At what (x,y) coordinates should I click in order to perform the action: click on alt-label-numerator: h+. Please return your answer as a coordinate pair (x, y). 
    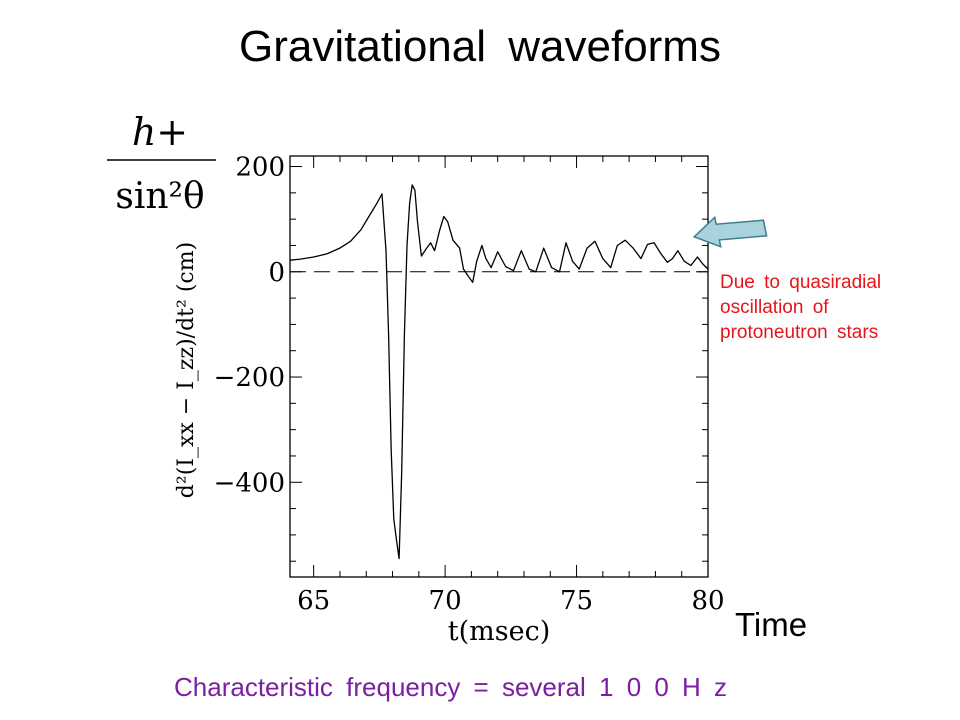
    Looking at the image, I should click on (160, 132).